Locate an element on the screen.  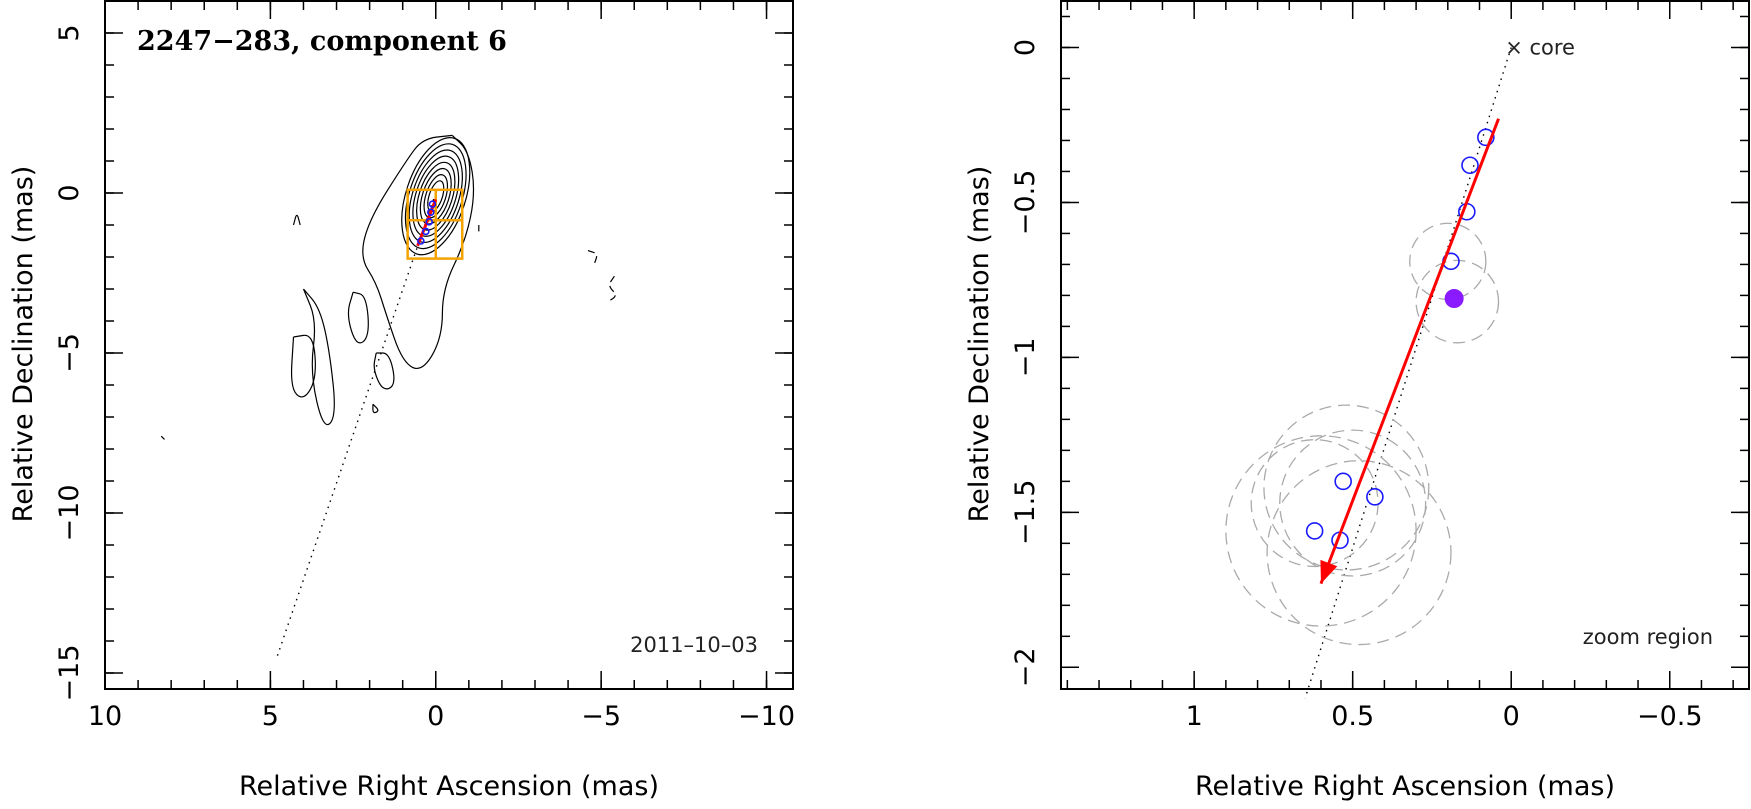
x-tick-label: 5 is located at coordinates (270, 716).